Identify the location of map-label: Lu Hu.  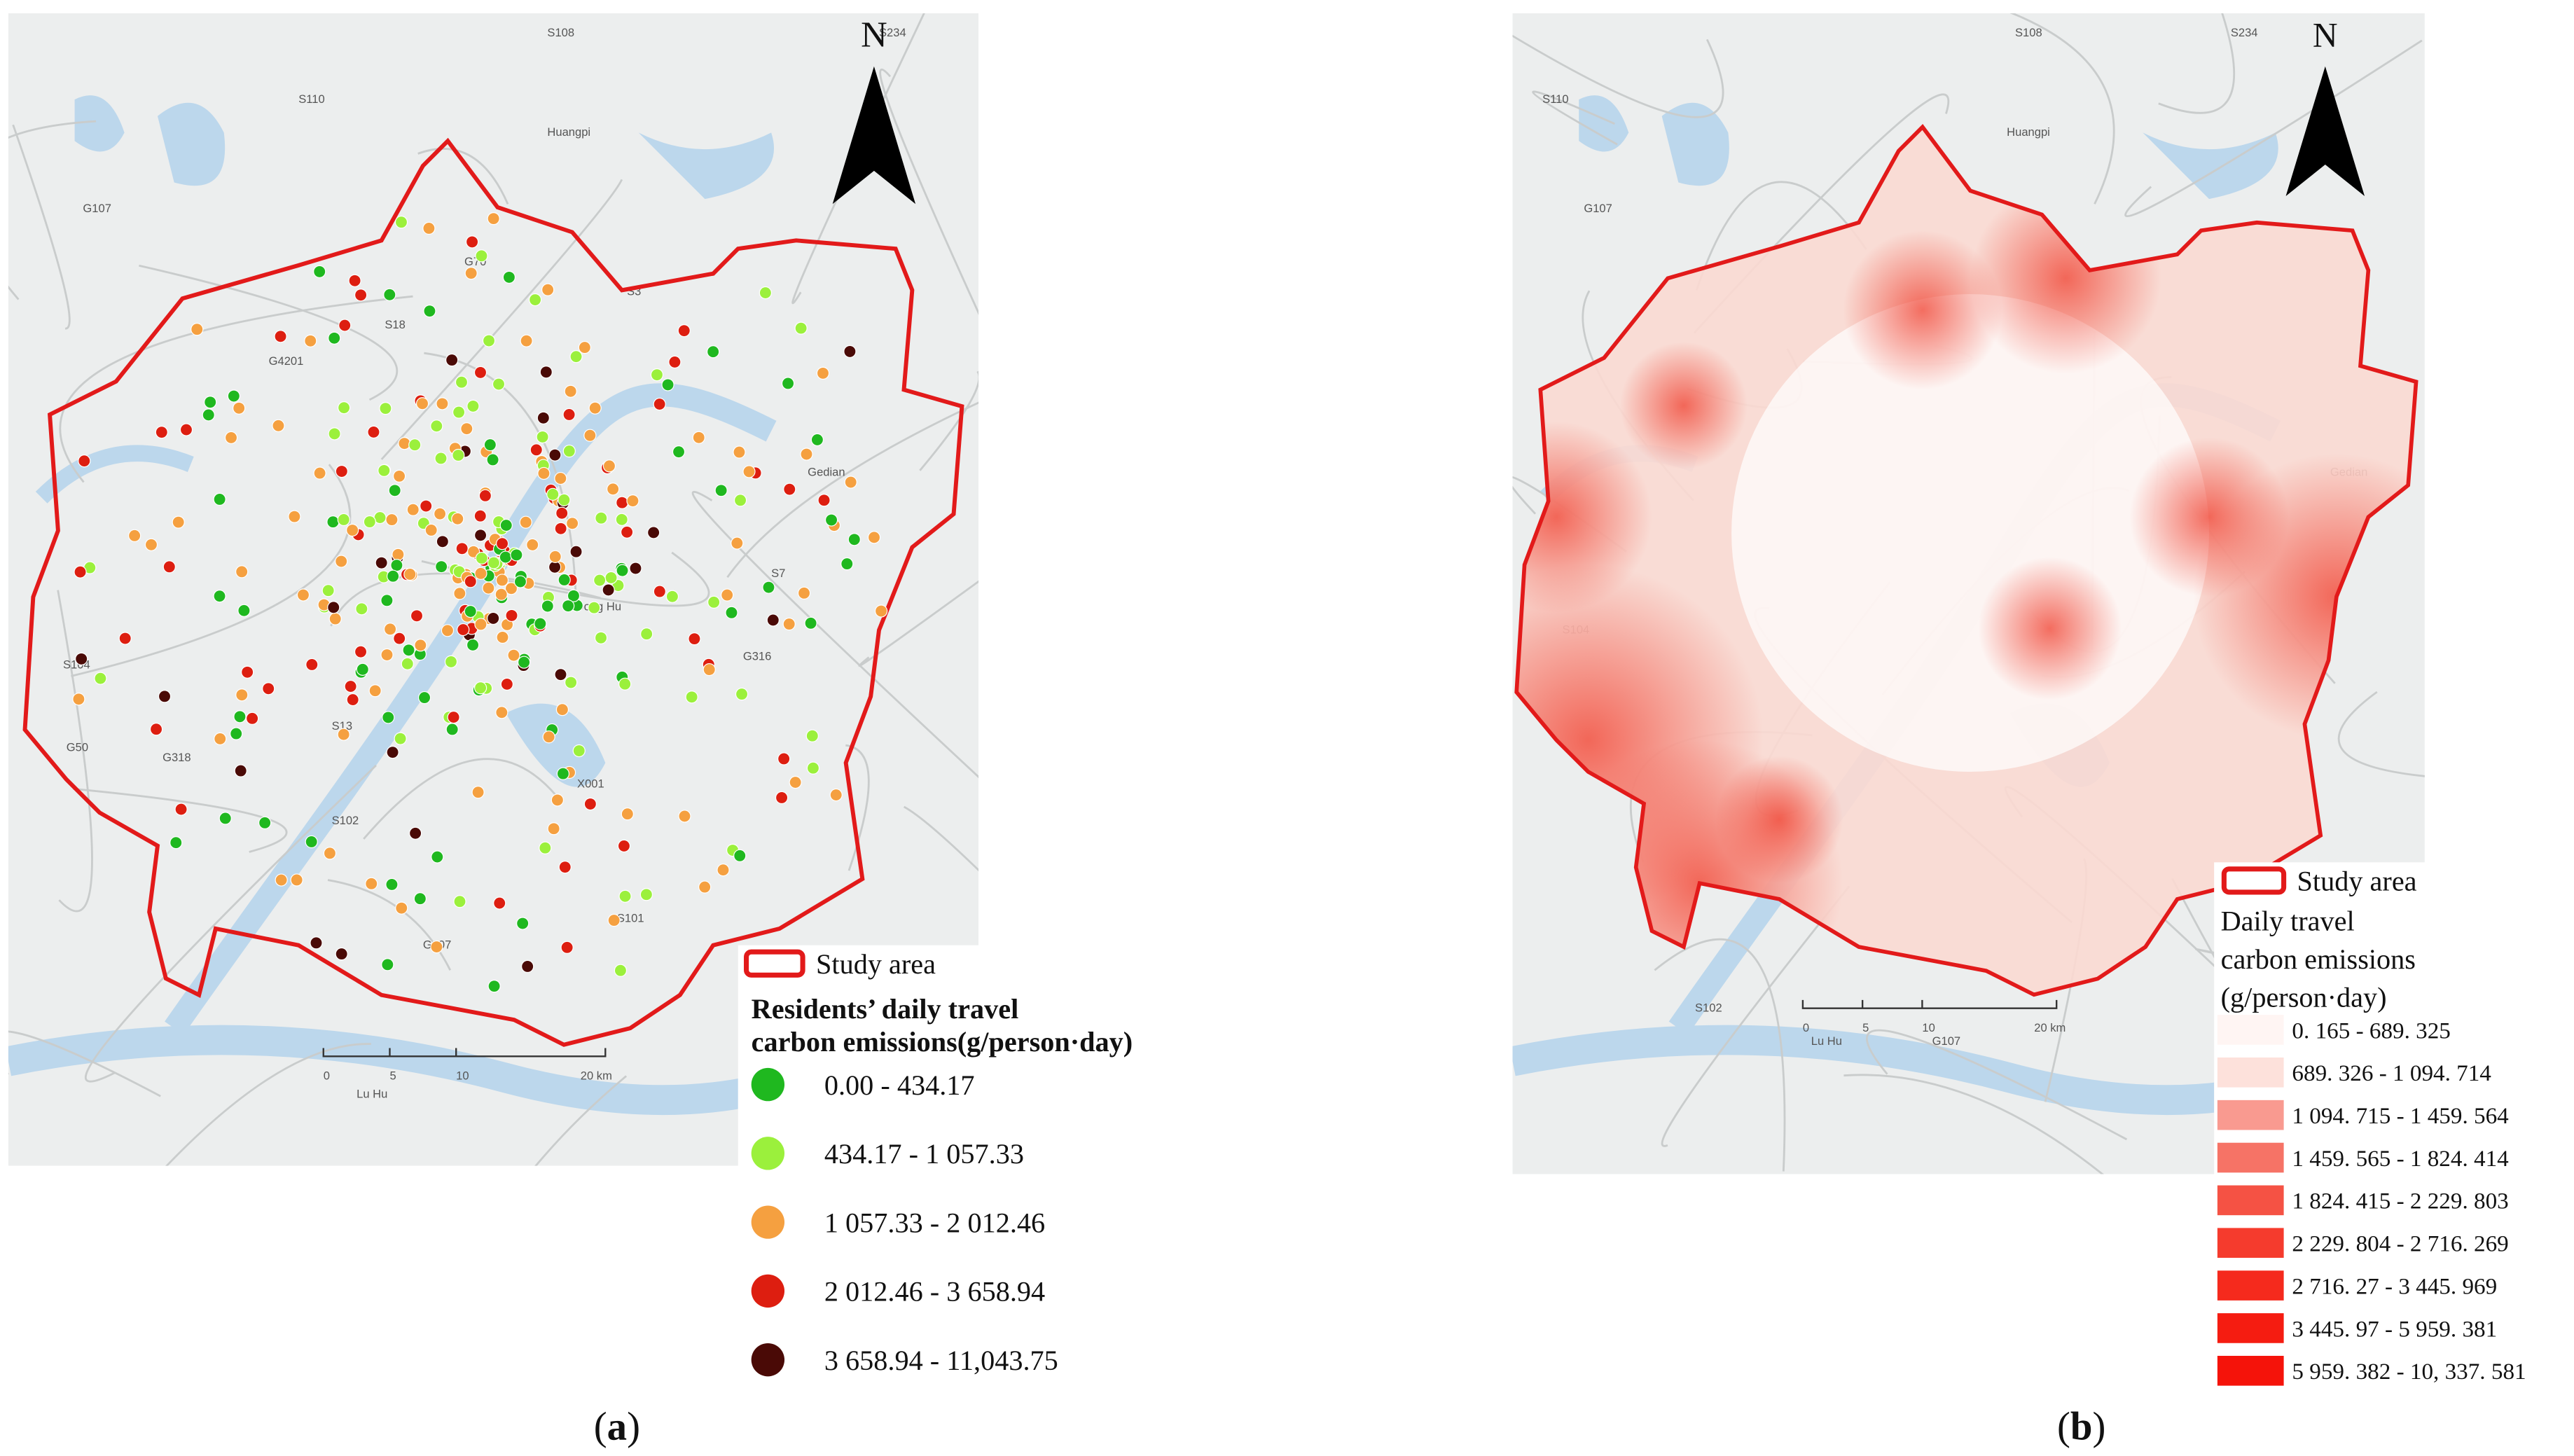
(372, 1095).